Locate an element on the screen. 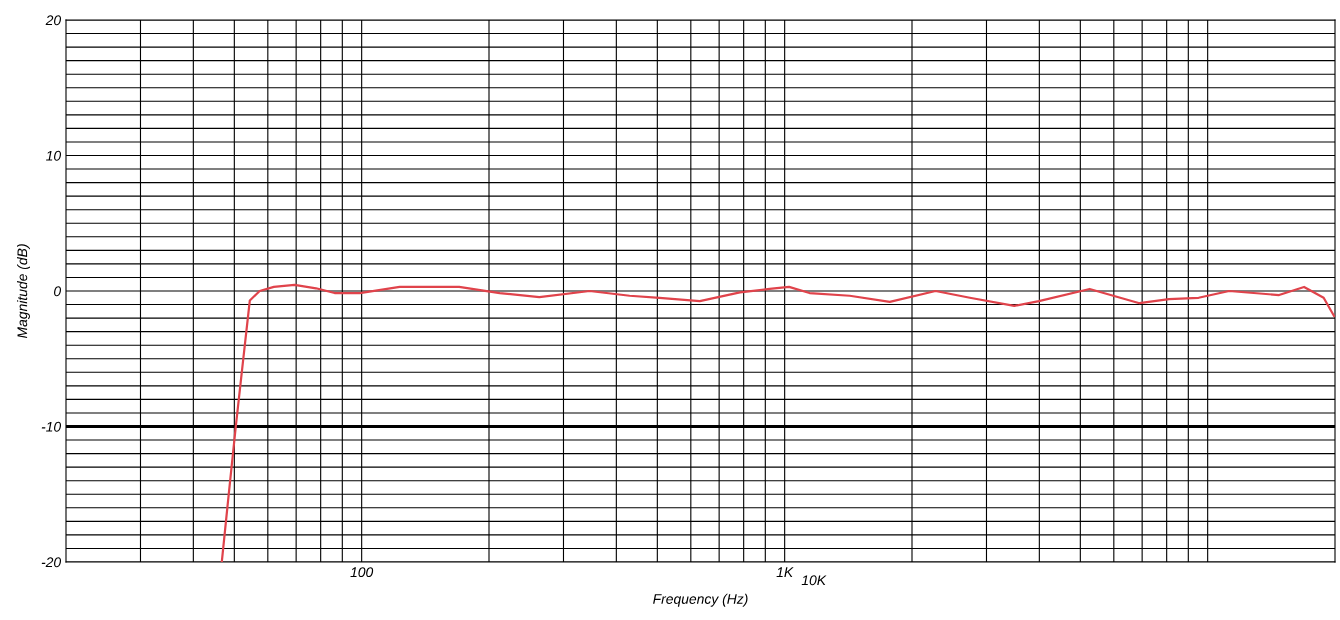 The width and height of the screenshot is (1340, 620). y-tick-label: -10 is located at coordinates (51, 426).